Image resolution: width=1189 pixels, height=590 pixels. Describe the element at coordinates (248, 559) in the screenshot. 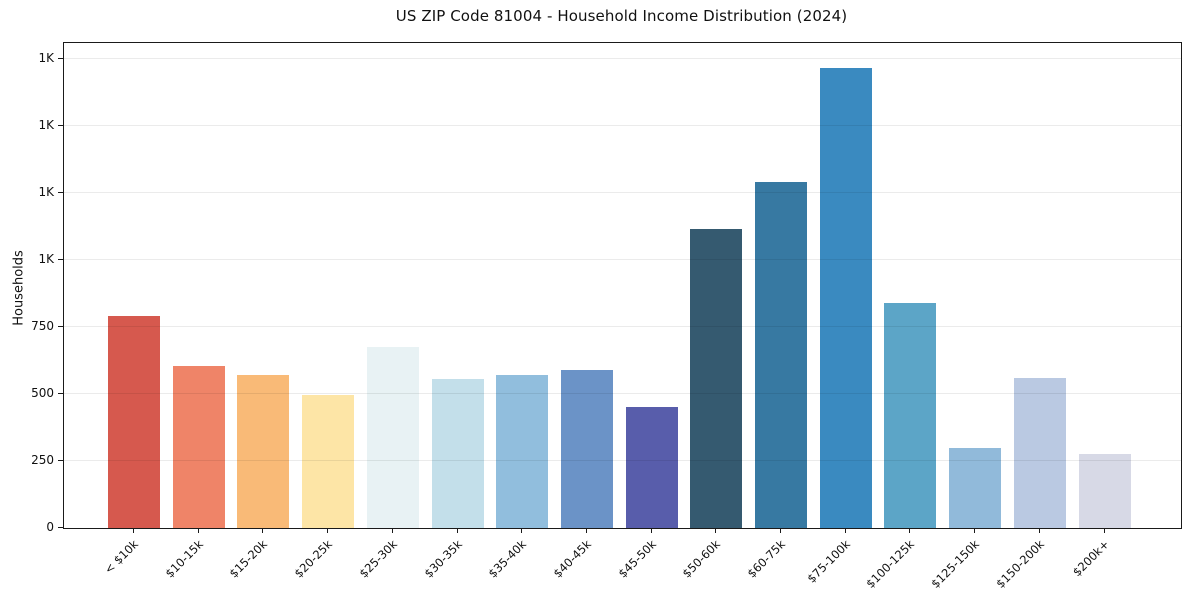

I see `x-tick-label: $15-20k` at that location.